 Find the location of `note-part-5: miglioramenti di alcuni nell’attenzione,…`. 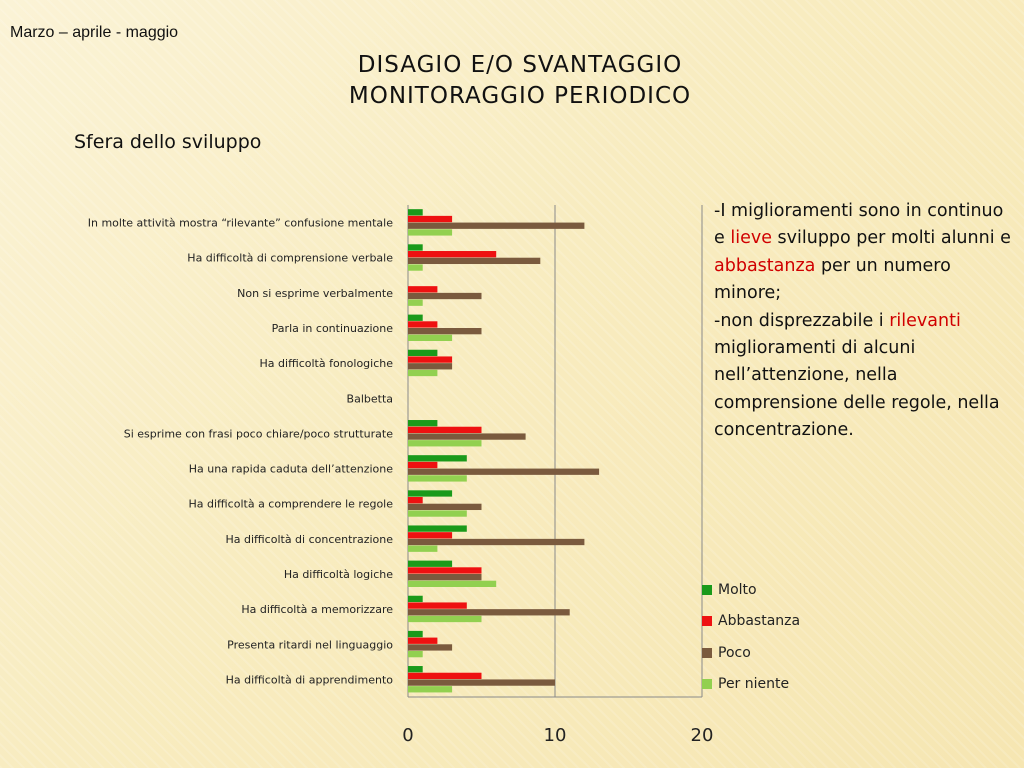

note-part-5: miglioramenti di alcuni nell’attenzione,… is located at coordinates (857, 389).